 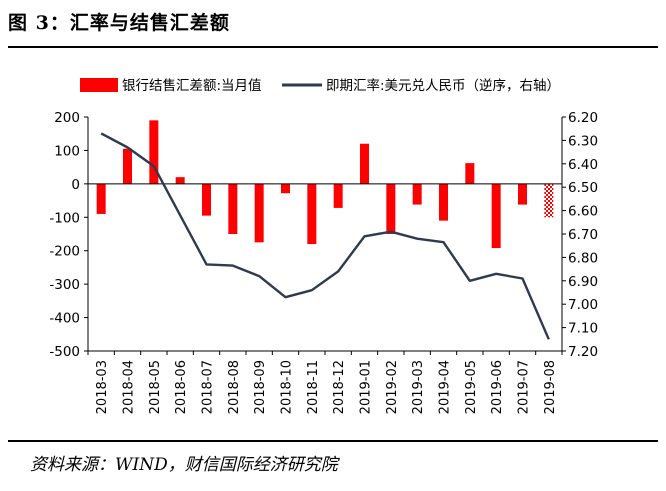 I want to click on x-tick-label: 2018-12, so click(x=339, y=387).